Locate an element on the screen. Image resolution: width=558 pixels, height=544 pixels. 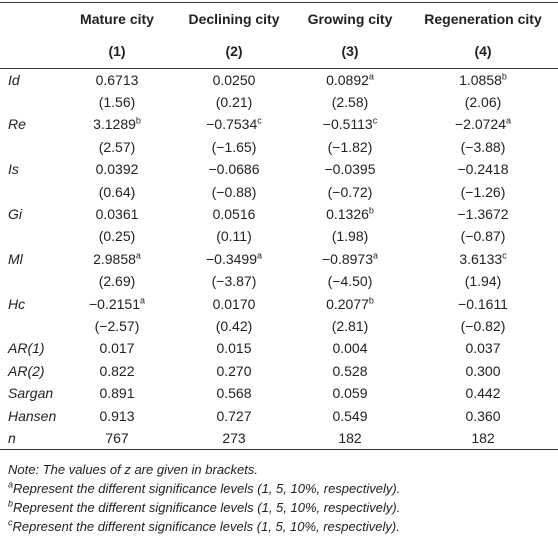
cell: 182 is located at coordinates (483, 438).